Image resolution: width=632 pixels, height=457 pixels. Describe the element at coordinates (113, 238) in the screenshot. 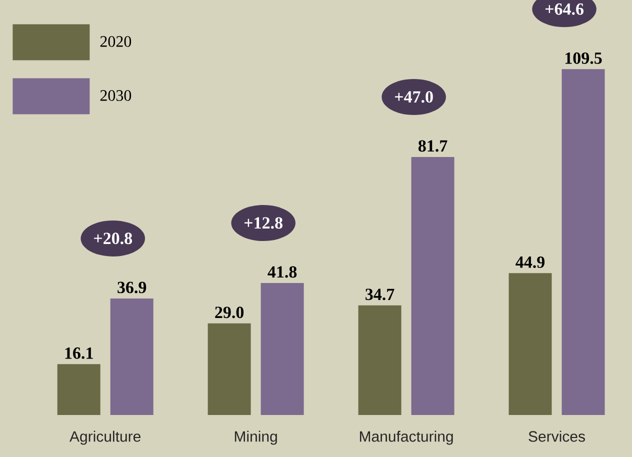

I see `annotation: +20.8` at that location.